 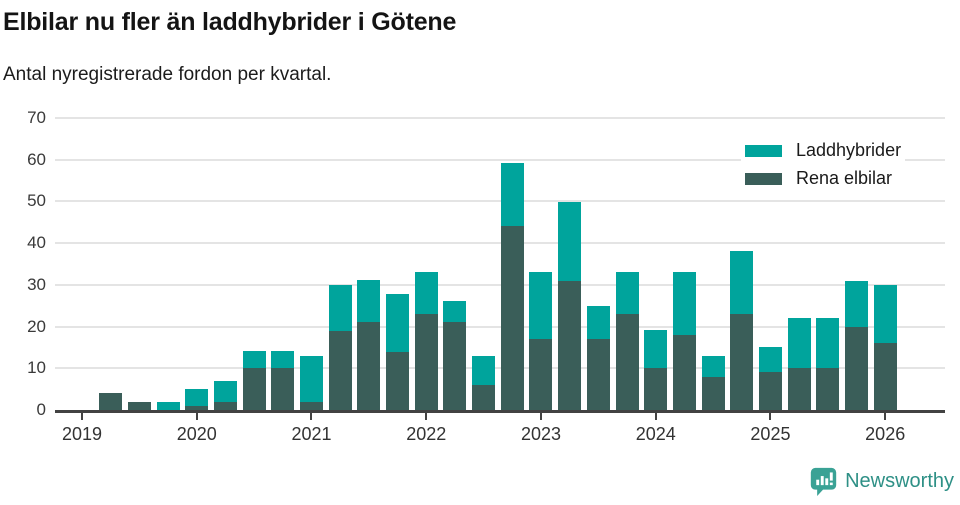 I want to click on y-axis-label-50: 50, so click(x=36, y=201).